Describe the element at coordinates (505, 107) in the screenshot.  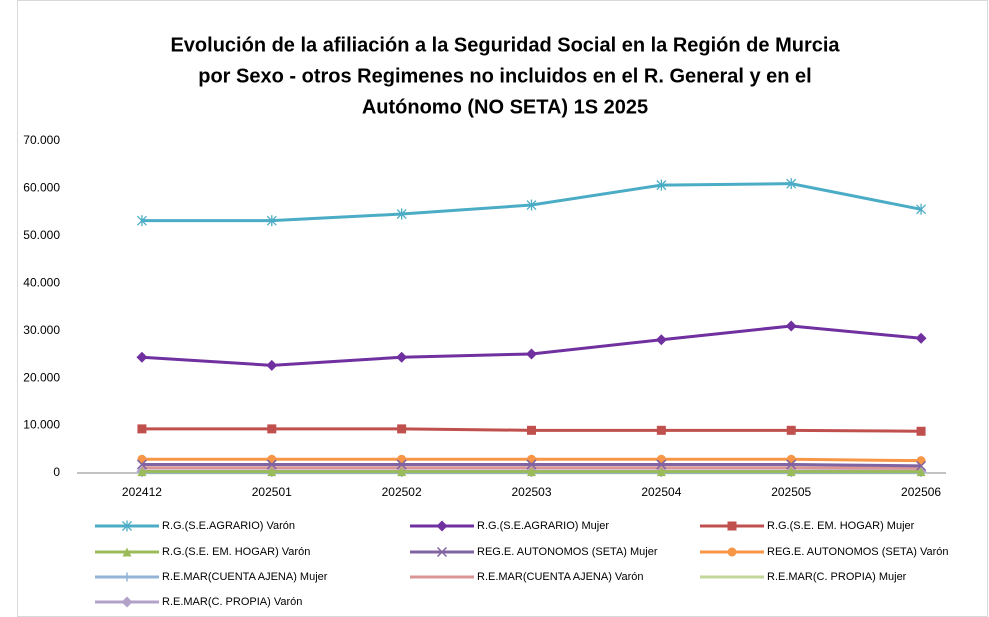
I see `chart-title: Autónomo (NO SETA) 1S 2025` at that location.